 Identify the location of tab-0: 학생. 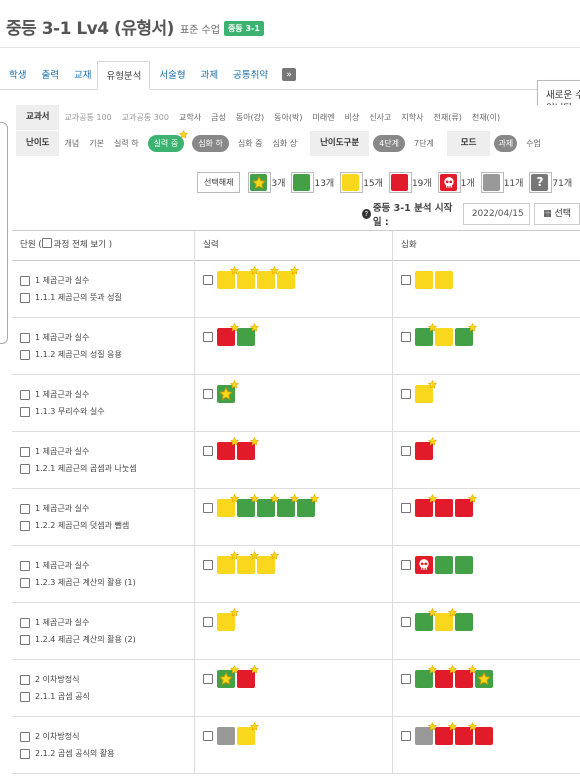
(18, 75).